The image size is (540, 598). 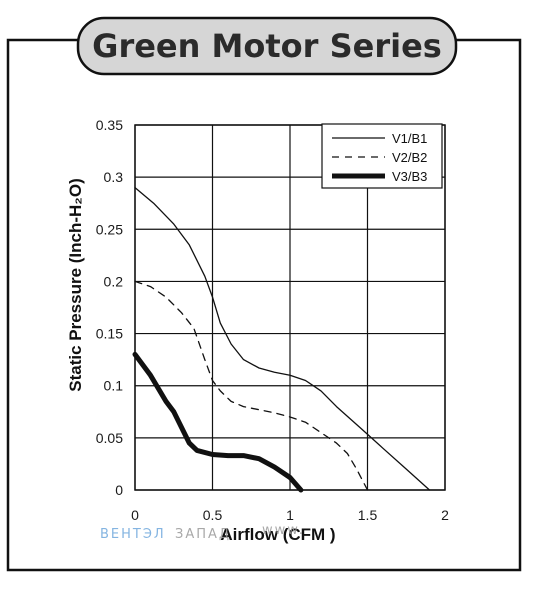 What do you see at coordinates (114, 386) in the screenshot?
I see `y-tick-label: 0.1` at bounding box center [114, 386].